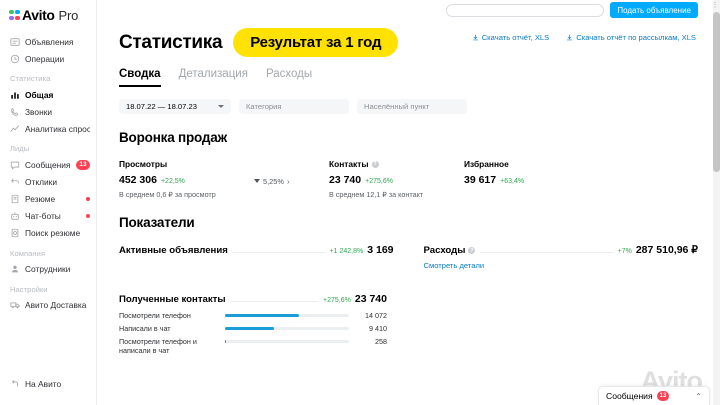  Describe the element at coordinates (525, 10) in the screenshot. I see `search-input` at that location.